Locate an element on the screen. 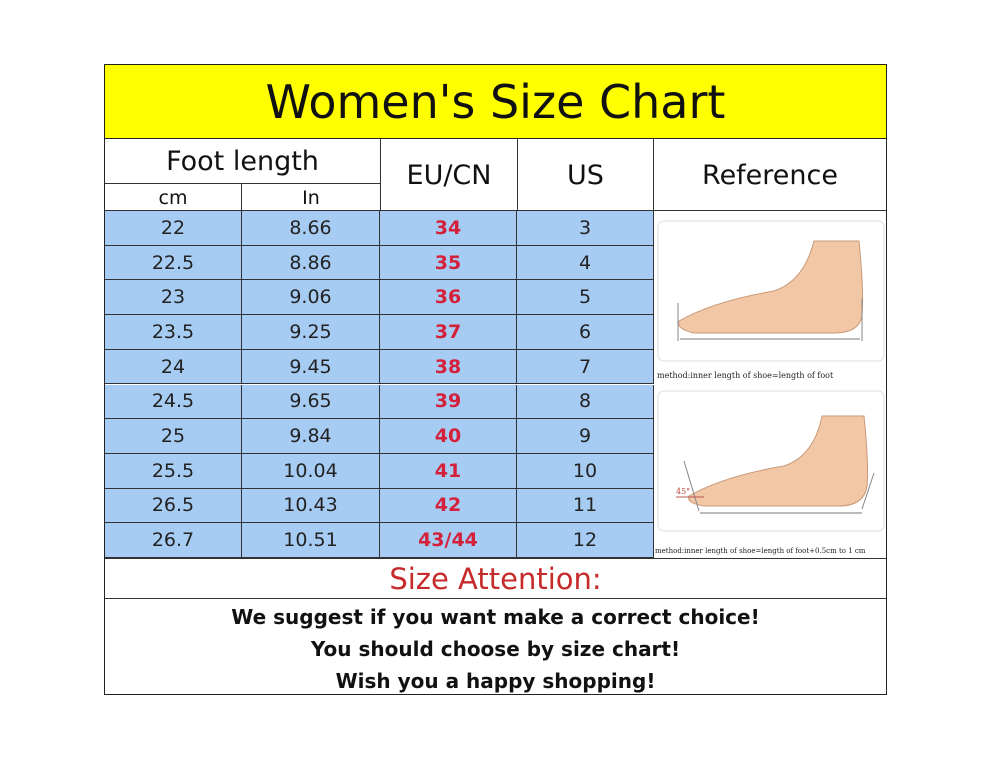 The width and height of the screenshot is (984, 762). cell-eu: 39 is located at coordinates (448, 402).